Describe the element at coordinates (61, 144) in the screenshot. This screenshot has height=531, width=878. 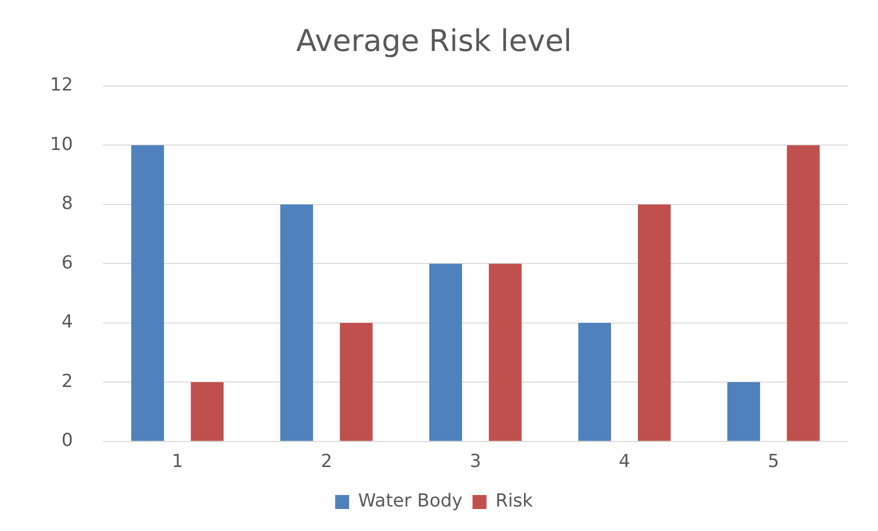
I see `y-tick-label: 10` at that location.